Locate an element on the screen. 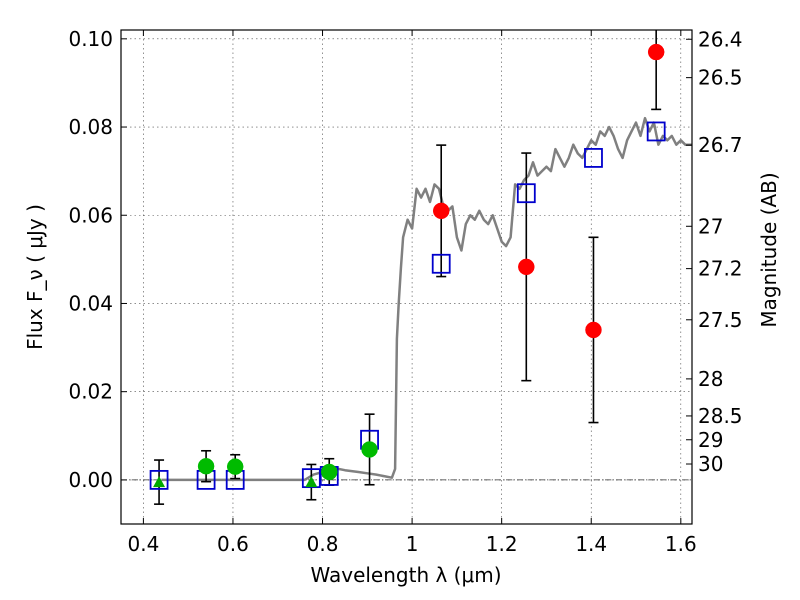 The height and width of the screenshot is (600, 800). y2-tick-label: 26.5 is located at coordinates (720, 78).